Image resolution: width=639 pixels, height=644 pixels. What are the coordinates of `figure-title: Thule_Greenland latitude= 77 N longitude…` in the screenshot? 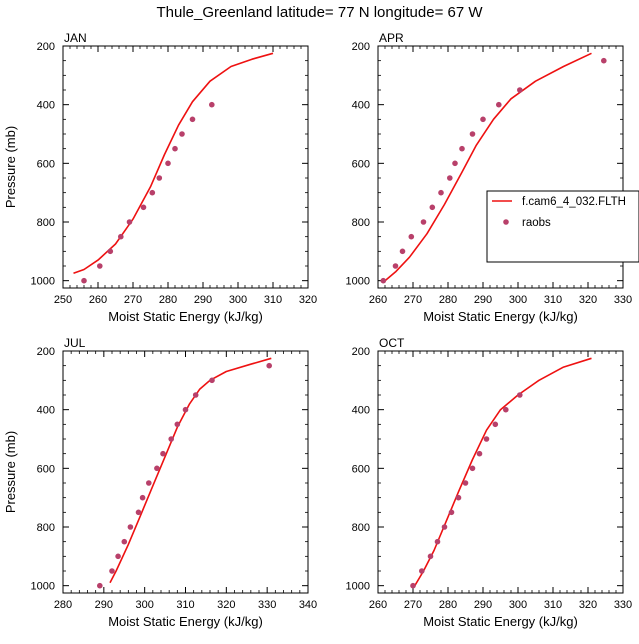 It's located at (319, 12).